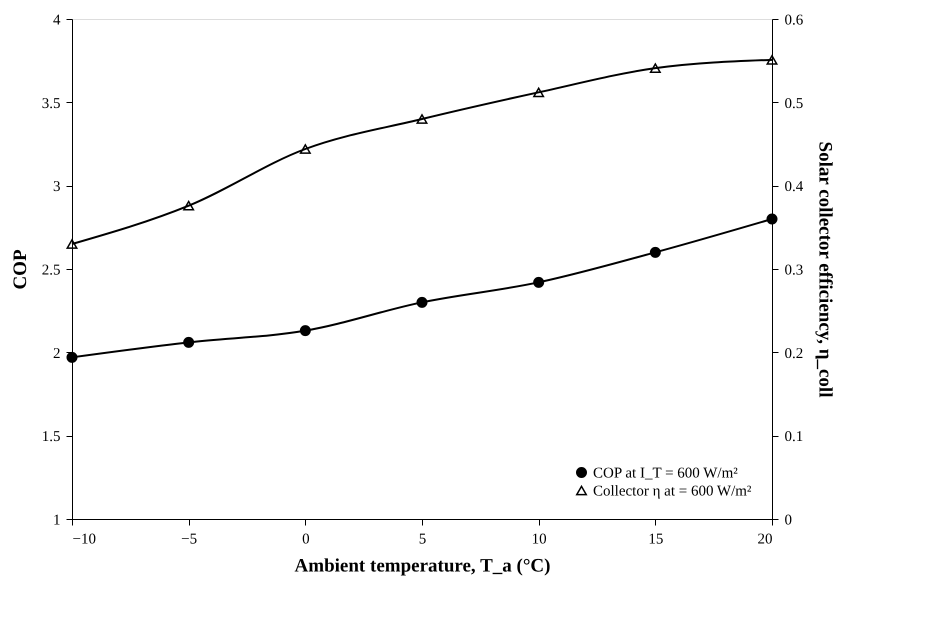 The width and height of the screenshot is (951, 619). I want to click on y2-tick-label: 0.4, so click(794, 187).